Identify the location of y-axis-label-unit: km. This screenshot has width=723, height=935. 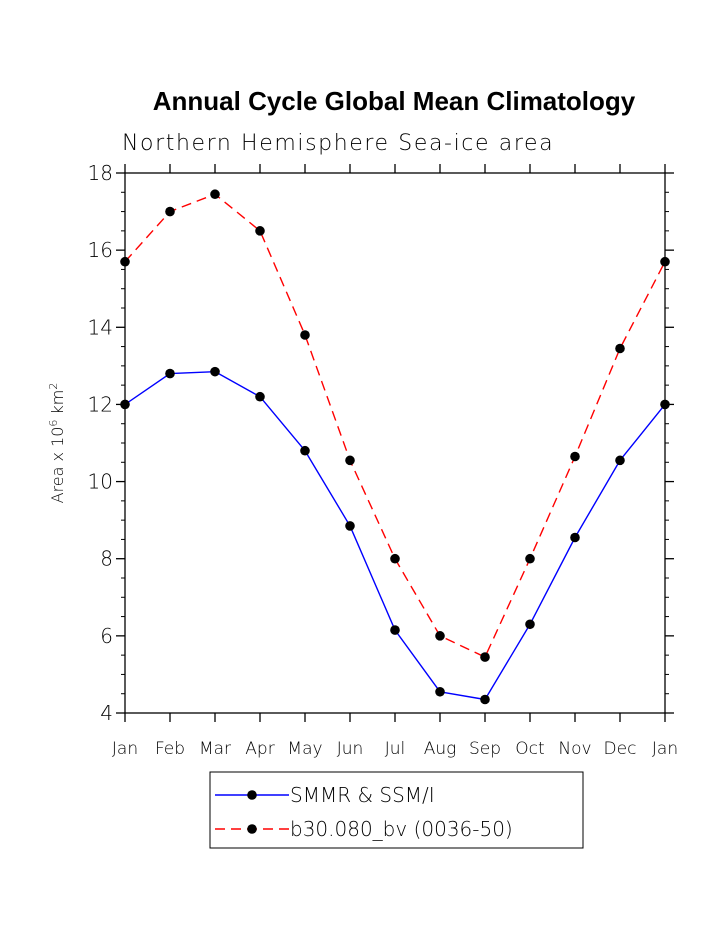
(57, 405).